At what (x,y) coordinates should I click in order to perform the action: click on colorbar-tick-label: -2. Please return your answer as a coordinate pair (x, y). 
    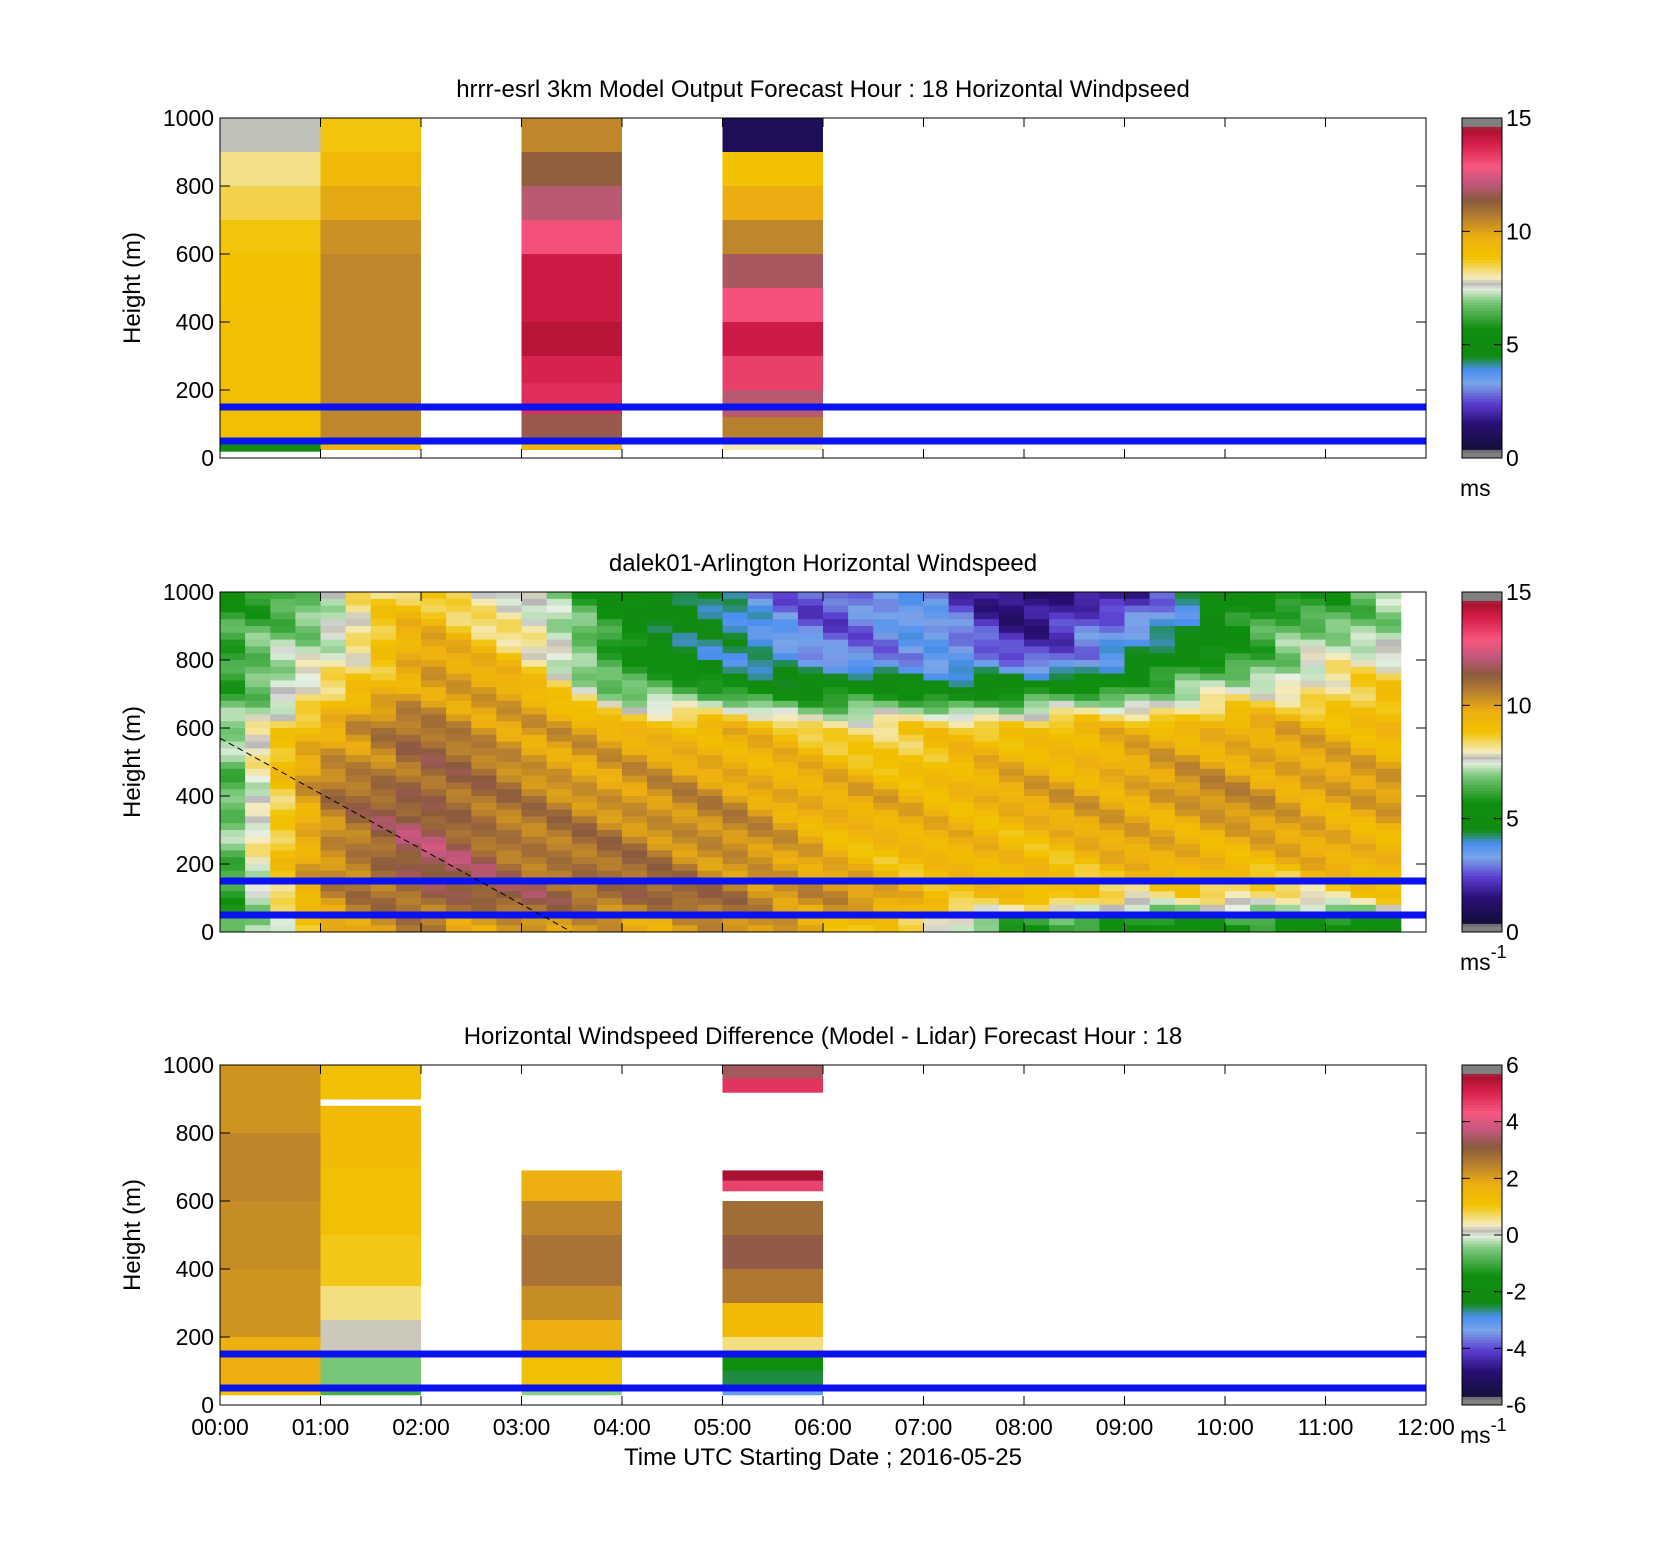
    Looking at the image, I should click on (1516, 1292).